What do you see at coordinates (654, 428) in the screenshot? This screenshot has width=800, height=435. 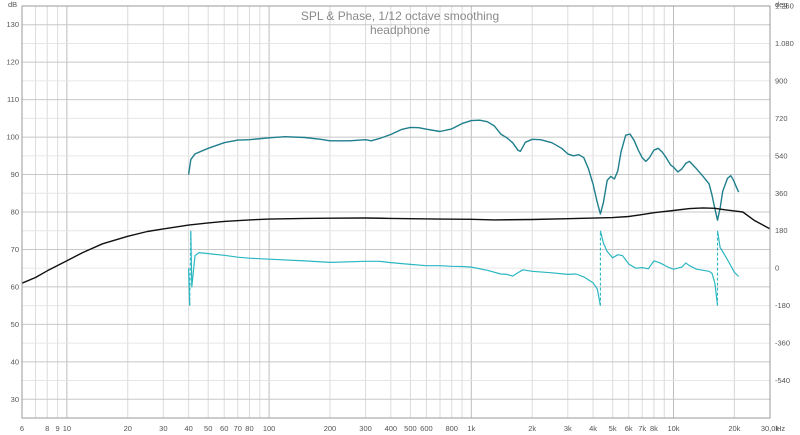 I see `x-tick-label: 8k` at bounding box center [654, 428].